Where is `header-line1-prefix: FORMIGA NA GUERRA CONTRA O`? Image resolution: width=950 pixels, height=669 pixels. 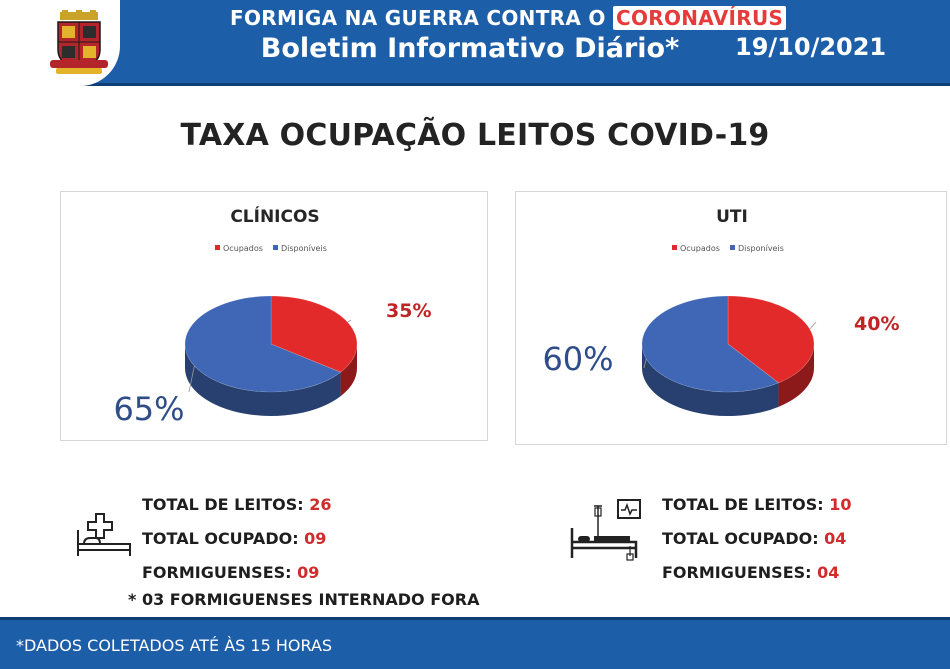 header-line1-prefix: FORMIGA NA GUERRA CONTRA O is located at coordinates (418, 18).